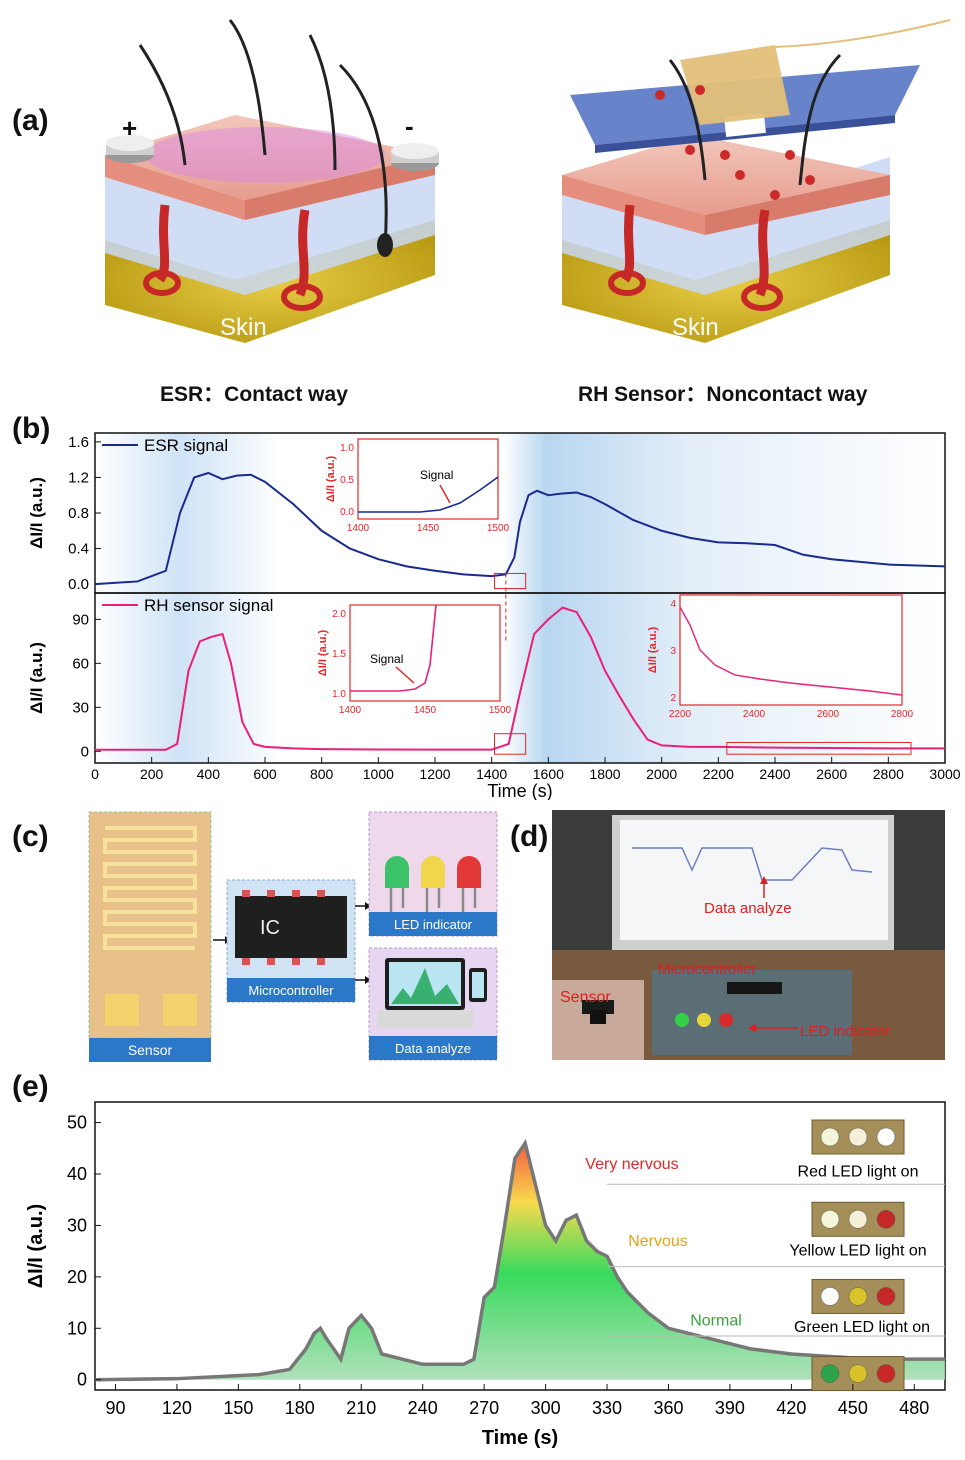  I want to click on inset-ytick-label: 2.0, so click(339, 614).